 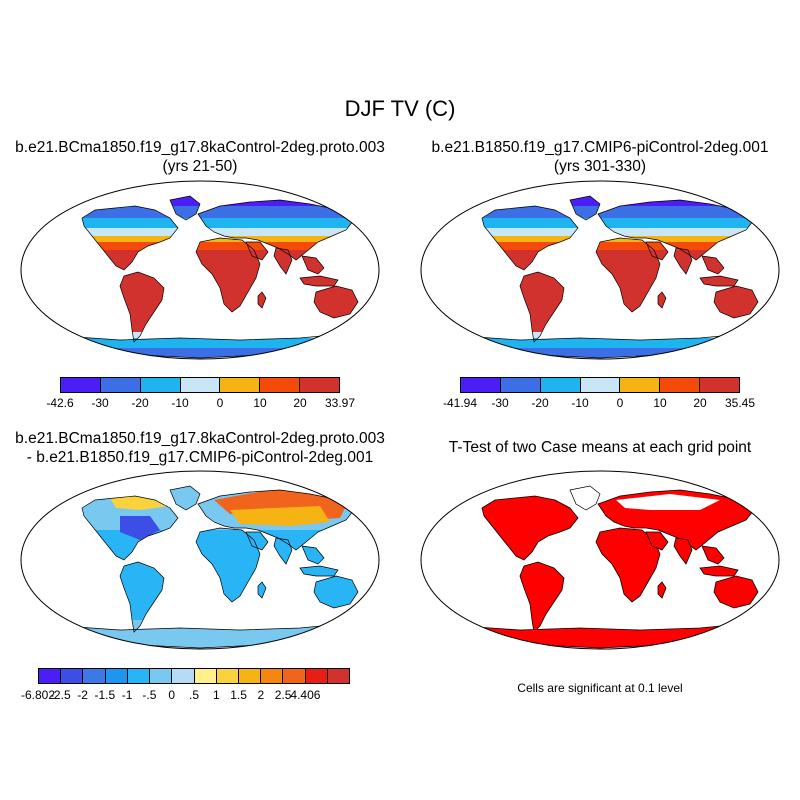 I want to click on colorbar-tick-label: 10, so click(x=660, y=403).